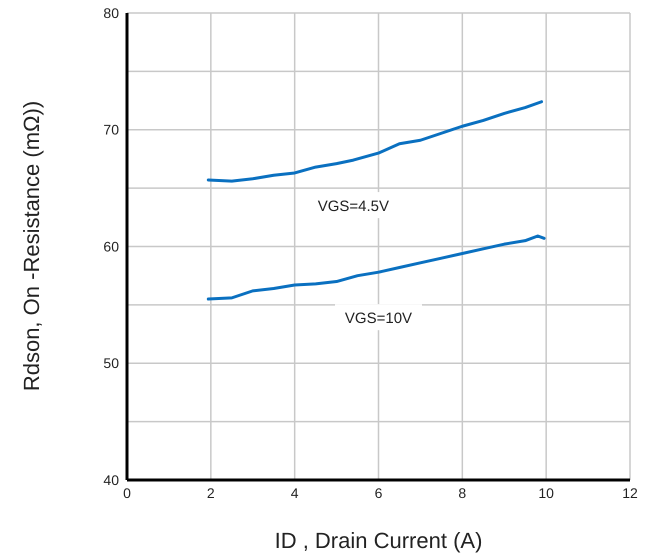 This screenshot has width=649, height=560. What do you see at coordinates (111, 130) in the screenshot?
I see `y-tick-label: 70` at bounding box center [111, 130].